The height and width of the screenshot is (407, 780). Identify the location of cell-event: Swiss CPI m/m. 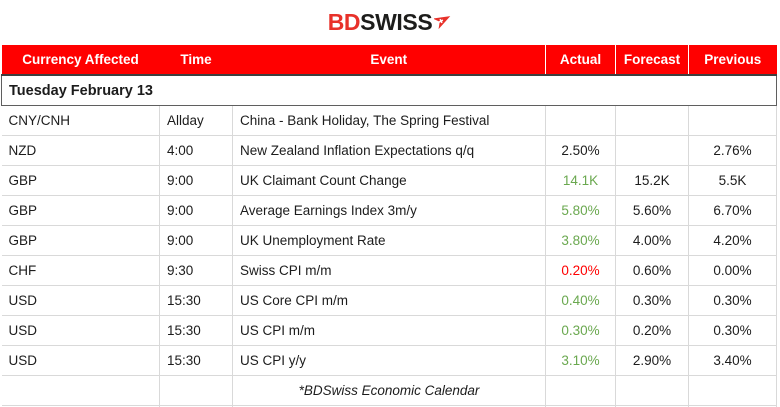
(389, 270).